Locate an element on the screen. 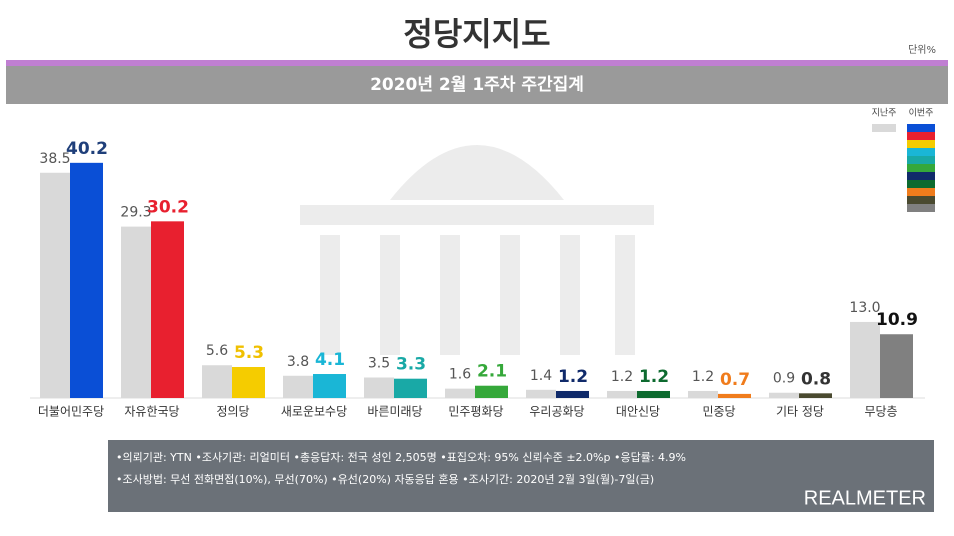 Image resolution: width=954 pixels, height=536 pixels. data-label: 3.3 is located at coordinates (411, 365).